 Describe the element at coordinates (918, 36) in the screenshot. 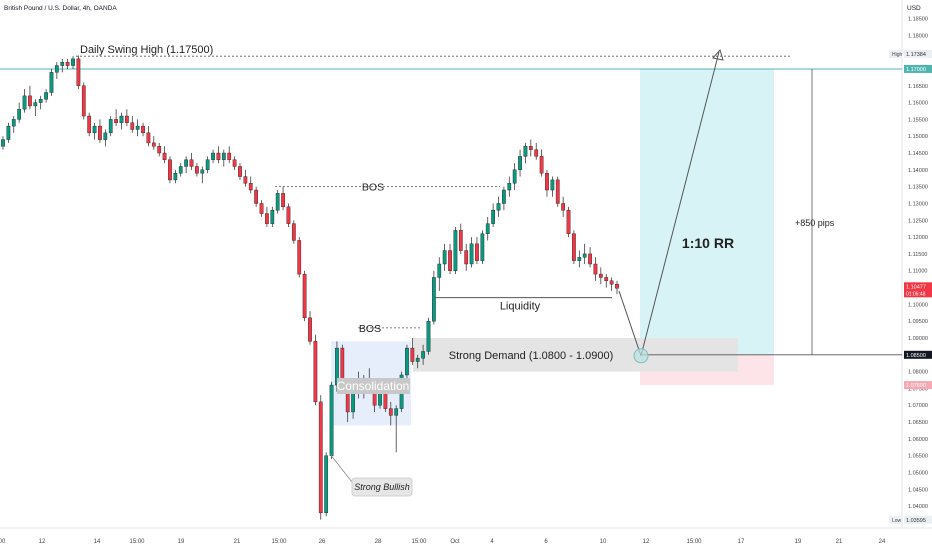

I see `price-tick-label: 1.18000` at that location.